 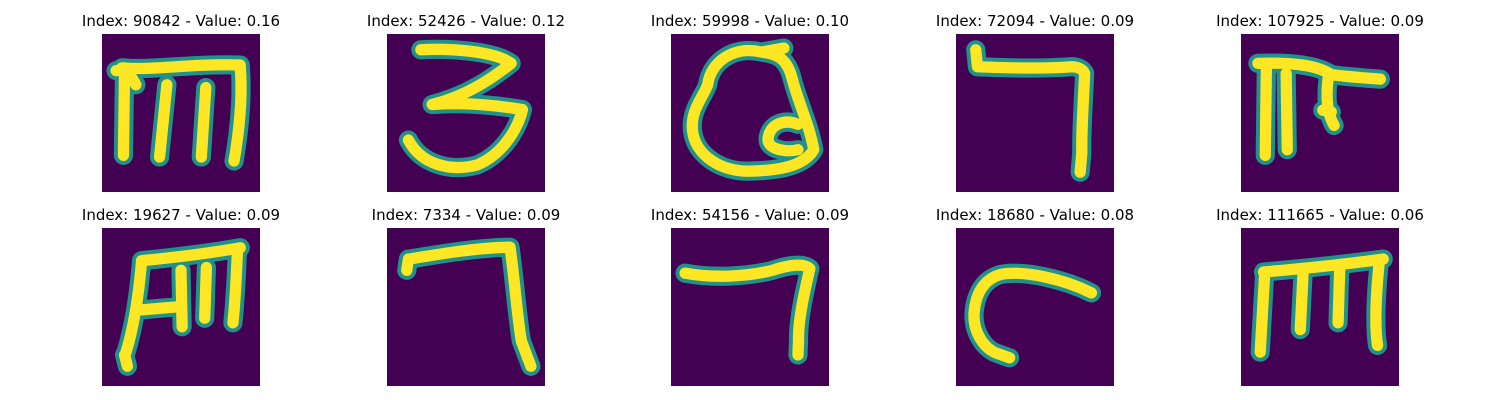 What do you see at coordinates (181, 215) in the screenshot?
I see `panel-title: Index: 19627 - Value: 0.09` at bounding box center [181, 215].